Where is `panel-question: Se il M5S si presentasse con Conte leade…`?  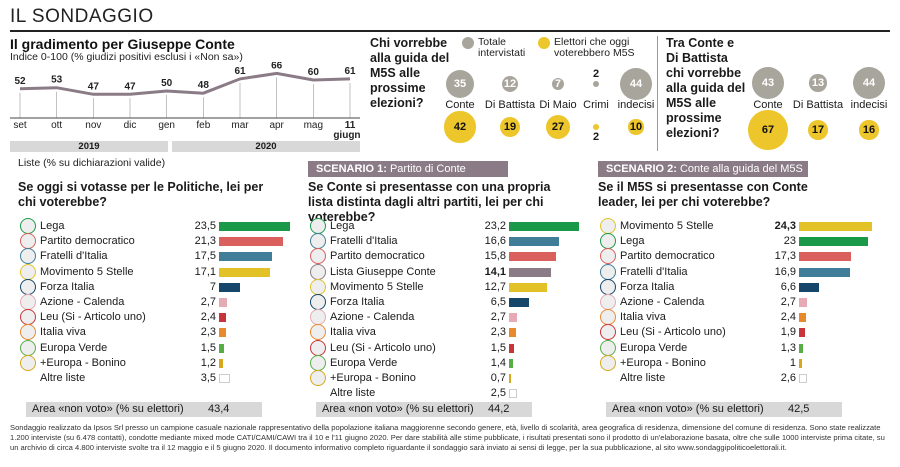
panel-question: Se il M5S si presentasse con Conte leade… is located at coordinates (703, 194).